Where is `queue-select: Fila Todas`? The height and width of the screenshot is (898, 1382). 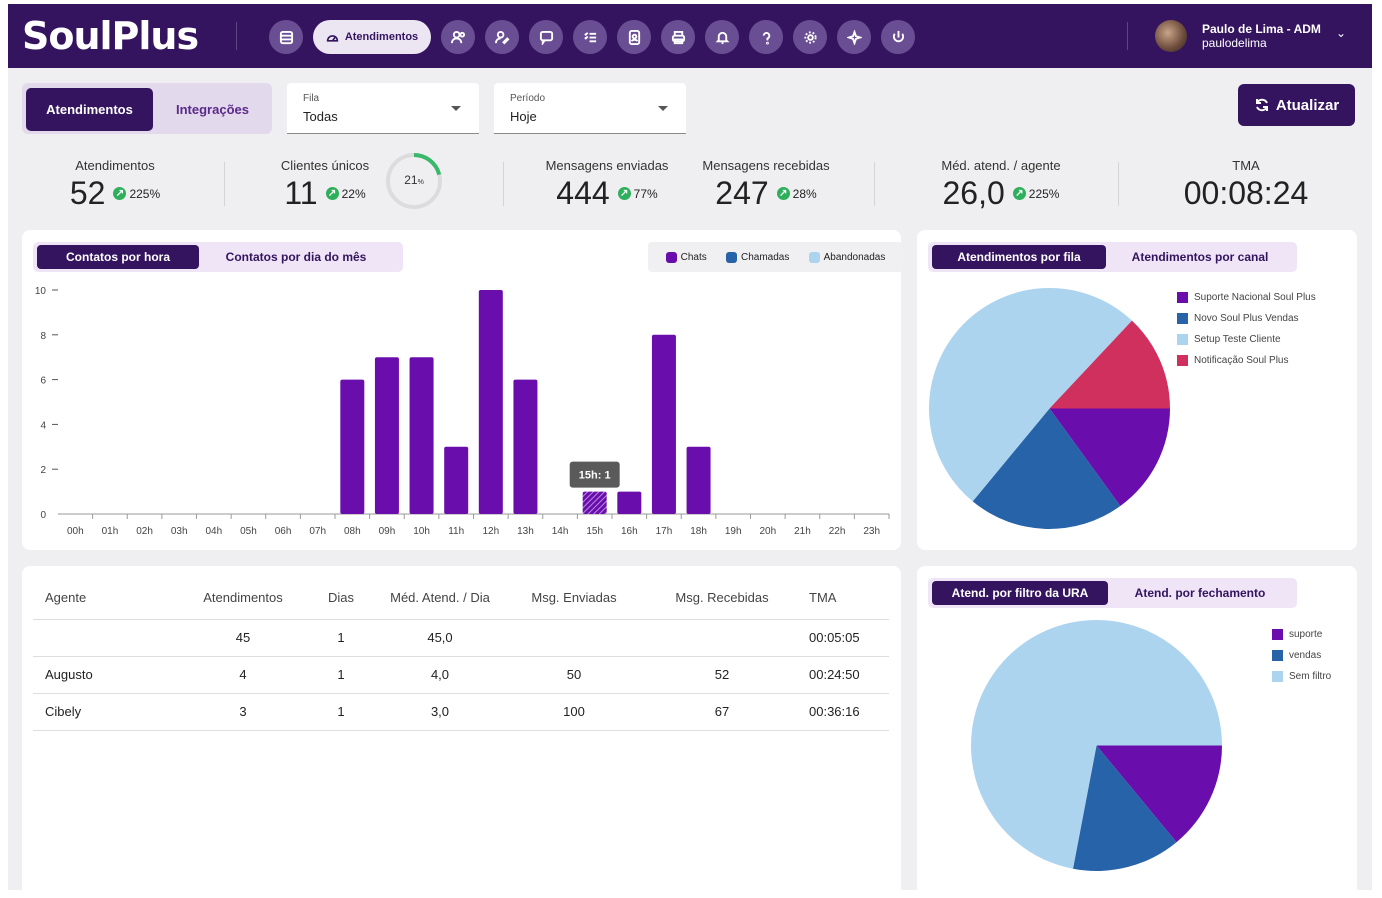 queue-select: Fila Todas is located at coordinates (383, 108).